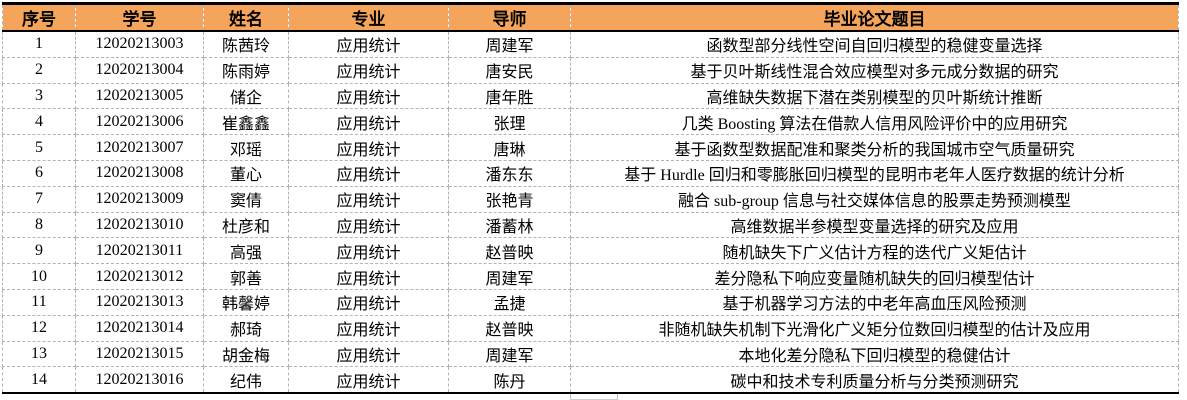 This screenshot has width=1187, height=400. Describe the element at coordinates (39, 147) in the screenshot. I see `cell-index: 5` at that location.